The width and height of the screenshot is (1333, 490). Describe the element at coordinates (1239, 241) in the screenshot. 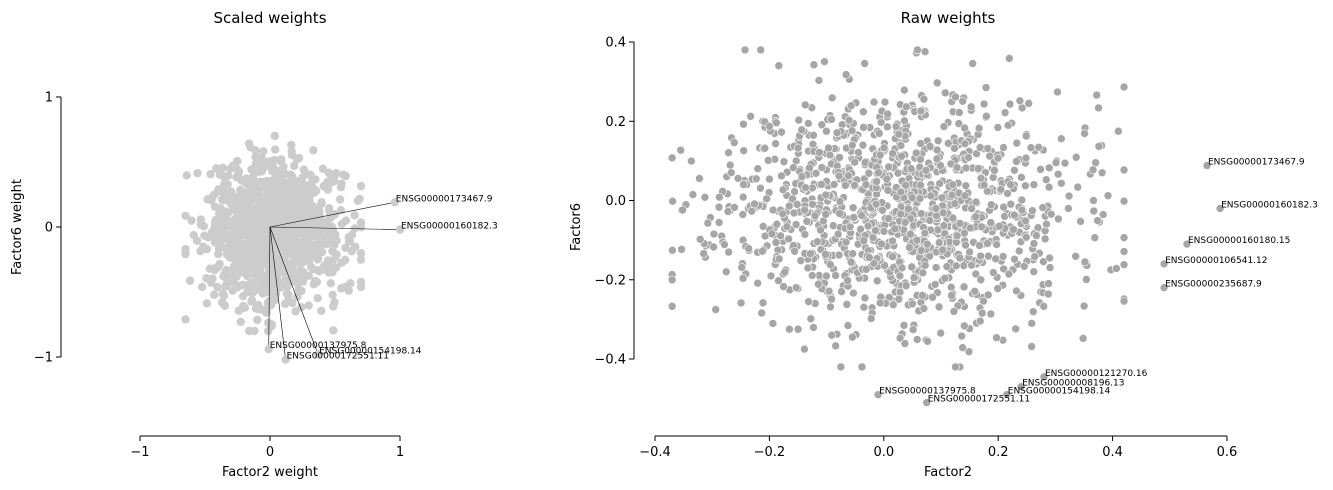

I see `point-label: ENSG00000160180.15` at that location.